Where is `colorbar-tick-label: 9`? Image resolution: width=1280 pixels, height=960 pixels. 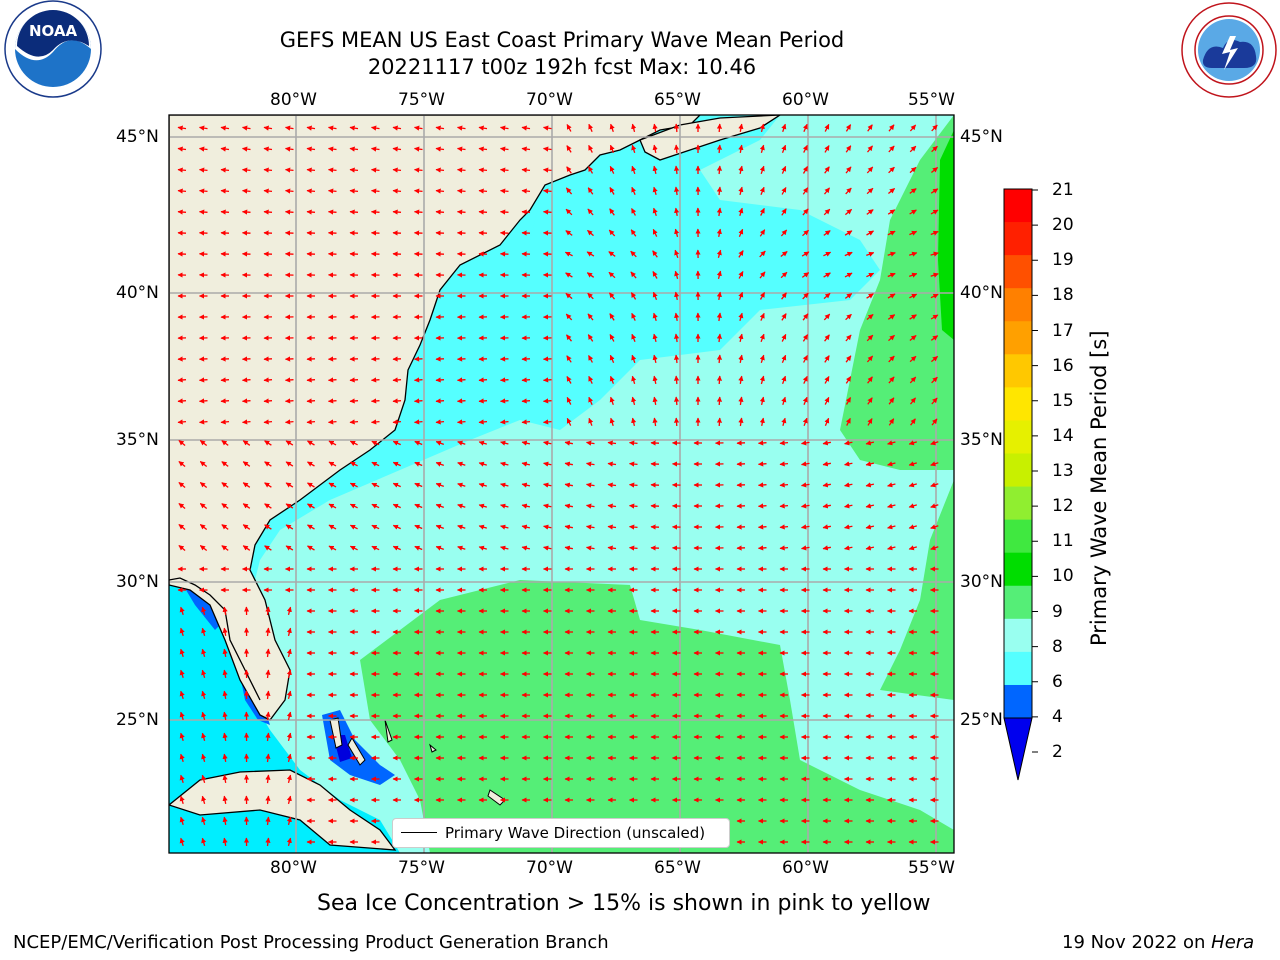 colorbar-tick-label: 9 is located at coordinates (1057, 611).